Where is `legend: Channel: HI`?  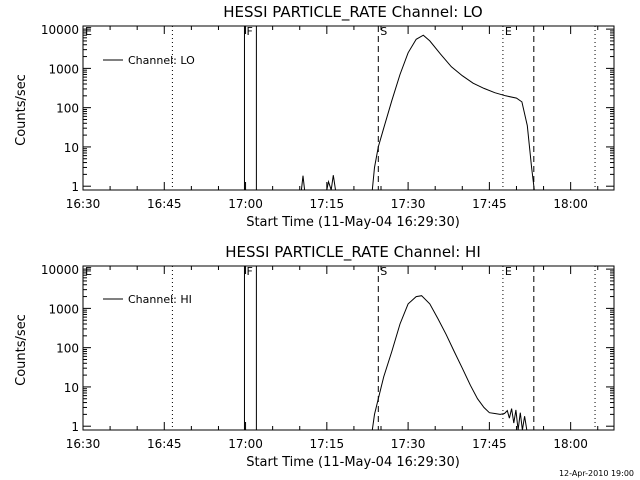 legend: Channel: HI is located at coordinates (147, 299).